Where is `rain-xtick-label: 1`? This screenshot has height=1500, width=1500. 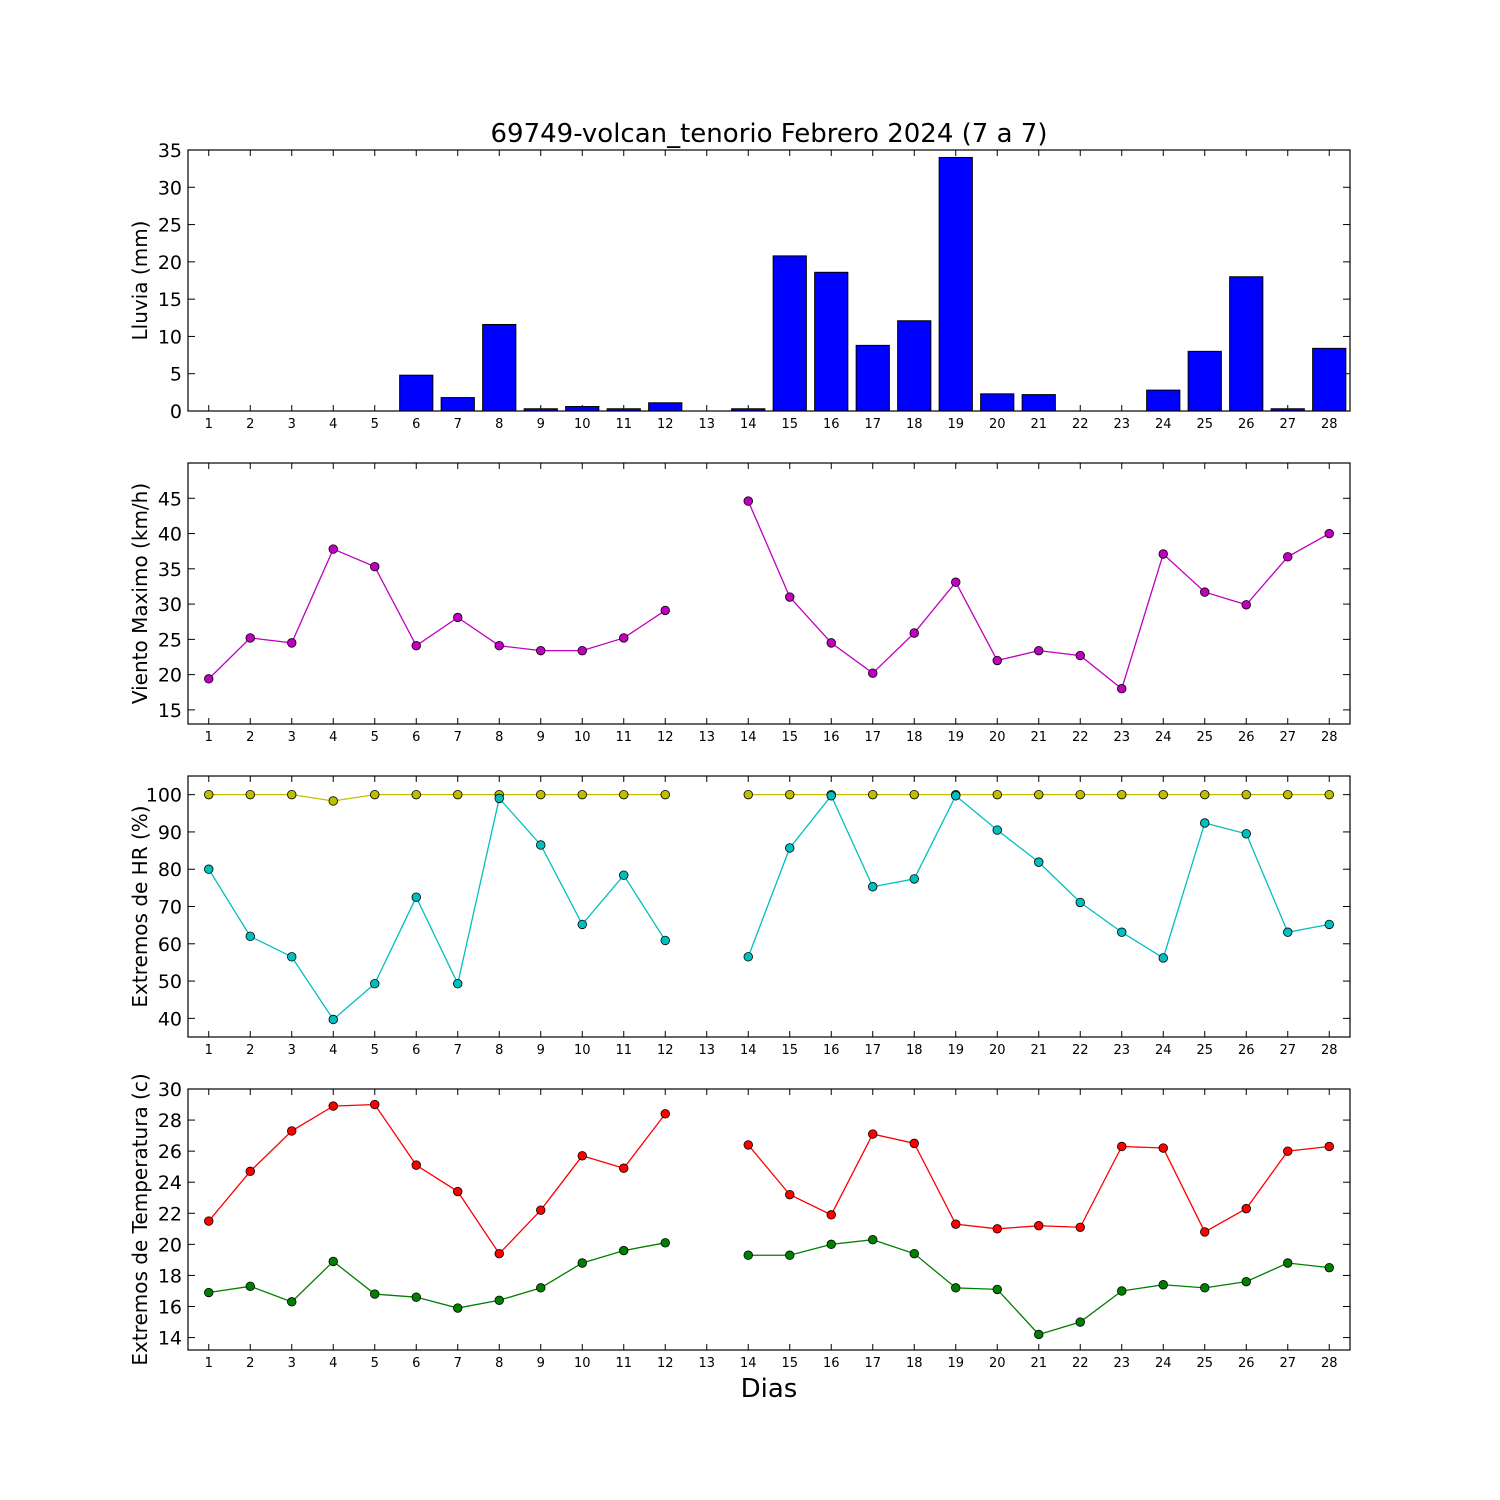
rain-xtick-label: 1 is located at coordinates (209, 424).